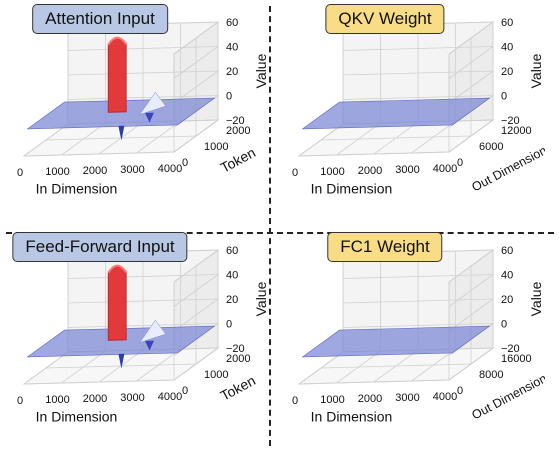  What do you see at coordinates (384, 247) in the screenshot?
I see `panel-title: FC1 Weight` at bounding box center [384, 247].